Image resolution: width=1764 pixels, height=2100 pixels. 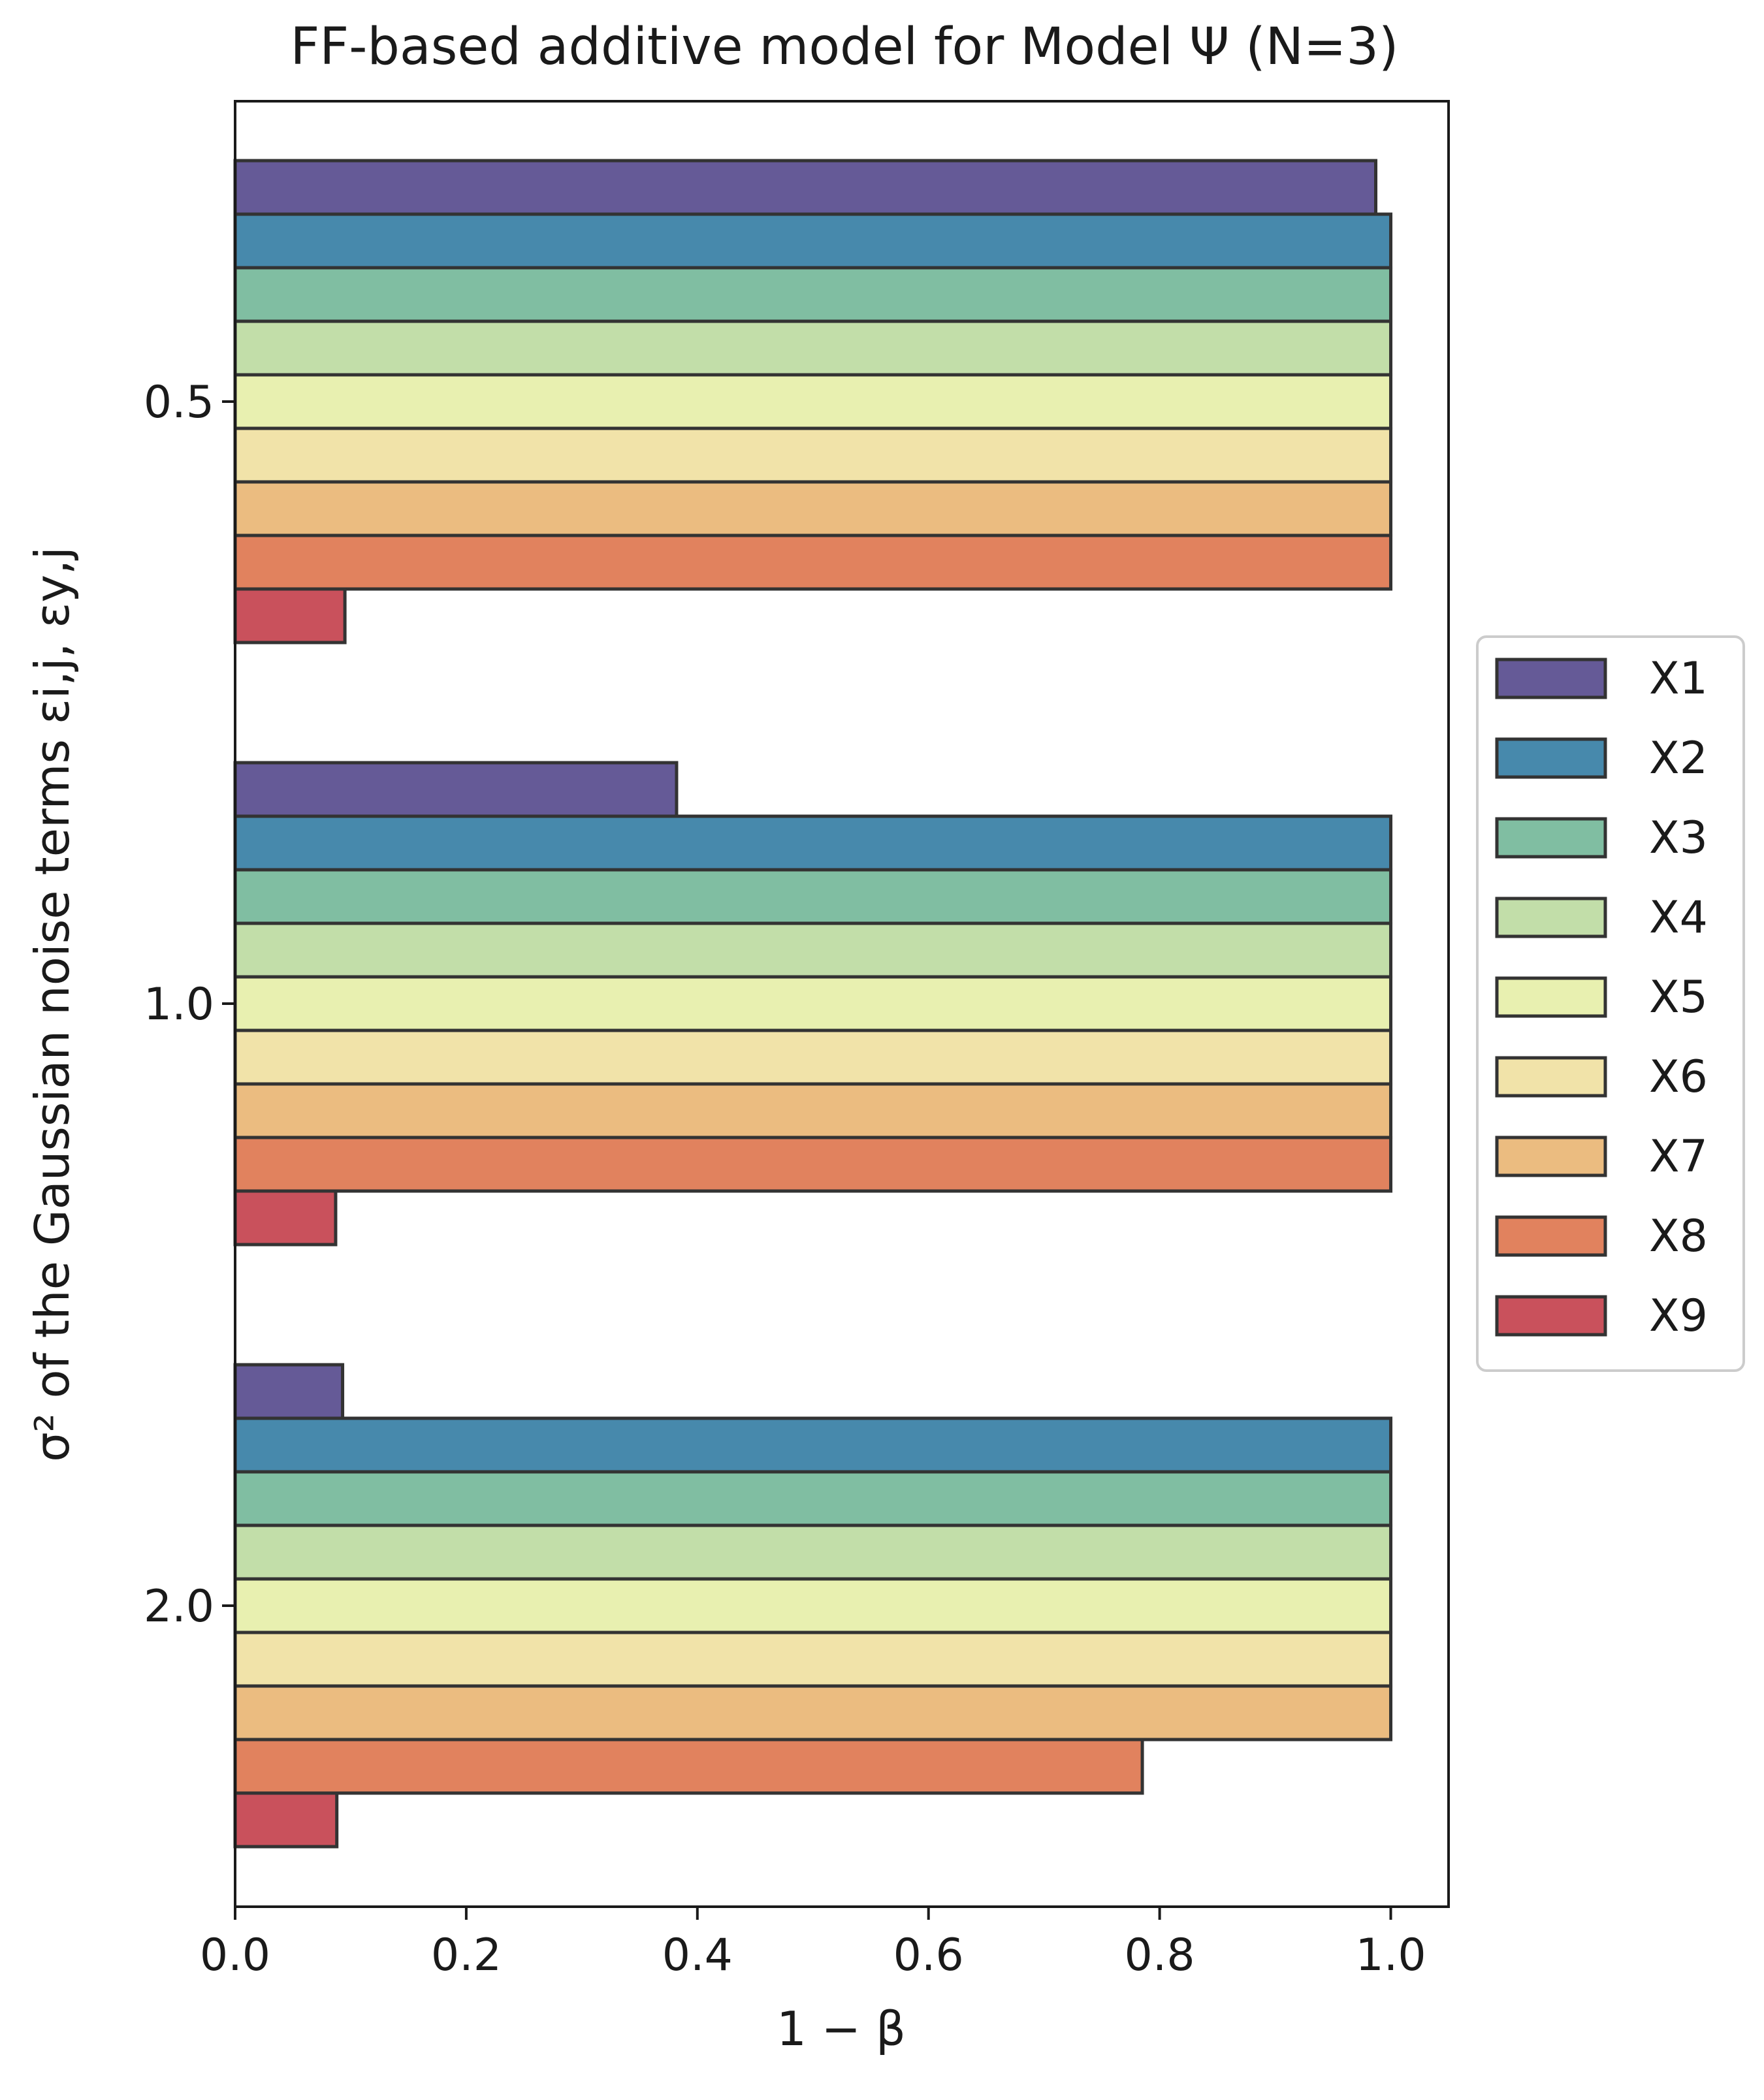 I want to click on x-axis-ticks: 0.0 0.2 0.4 0.6 0.8 1.0, so click(x=813, y=1944).